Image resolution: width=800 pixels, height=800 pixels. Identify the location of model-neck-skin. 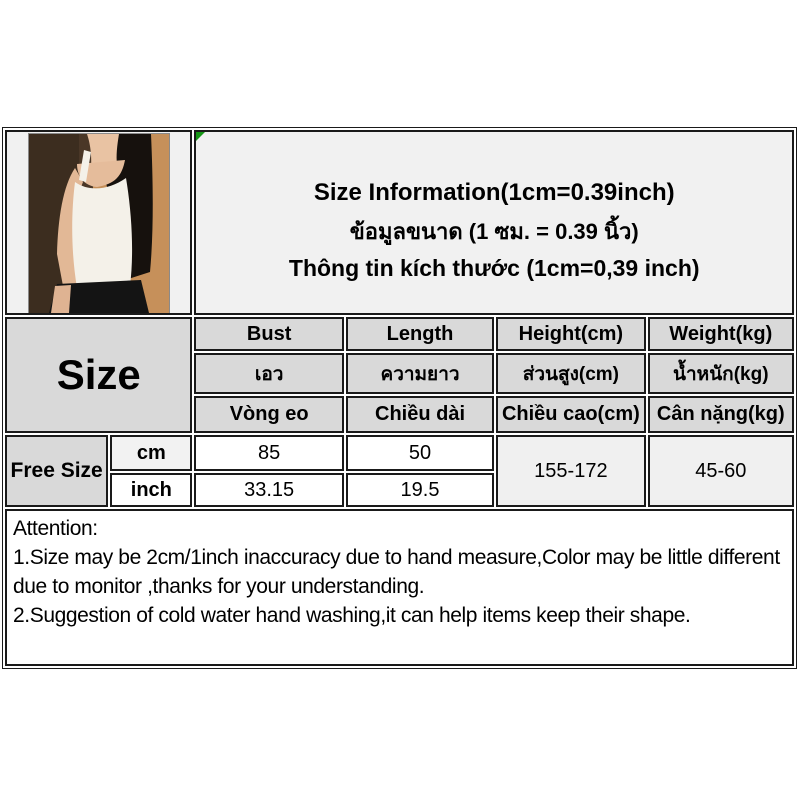
(102, 151).